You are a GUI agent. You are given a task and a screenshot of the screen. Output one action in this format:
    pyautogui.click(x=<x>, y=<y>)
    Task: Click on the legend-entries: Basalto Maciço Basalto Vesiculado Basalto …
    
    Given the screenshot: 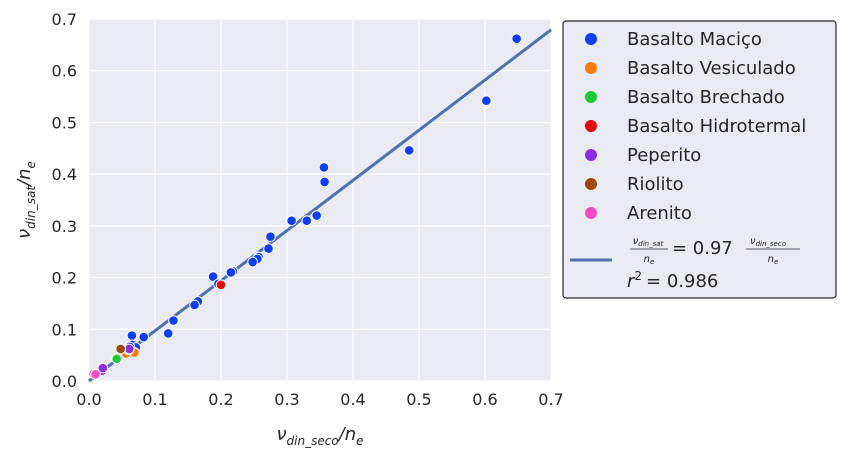 What is the action you would take?
    pyautogui.click(x=695, y=126)
    